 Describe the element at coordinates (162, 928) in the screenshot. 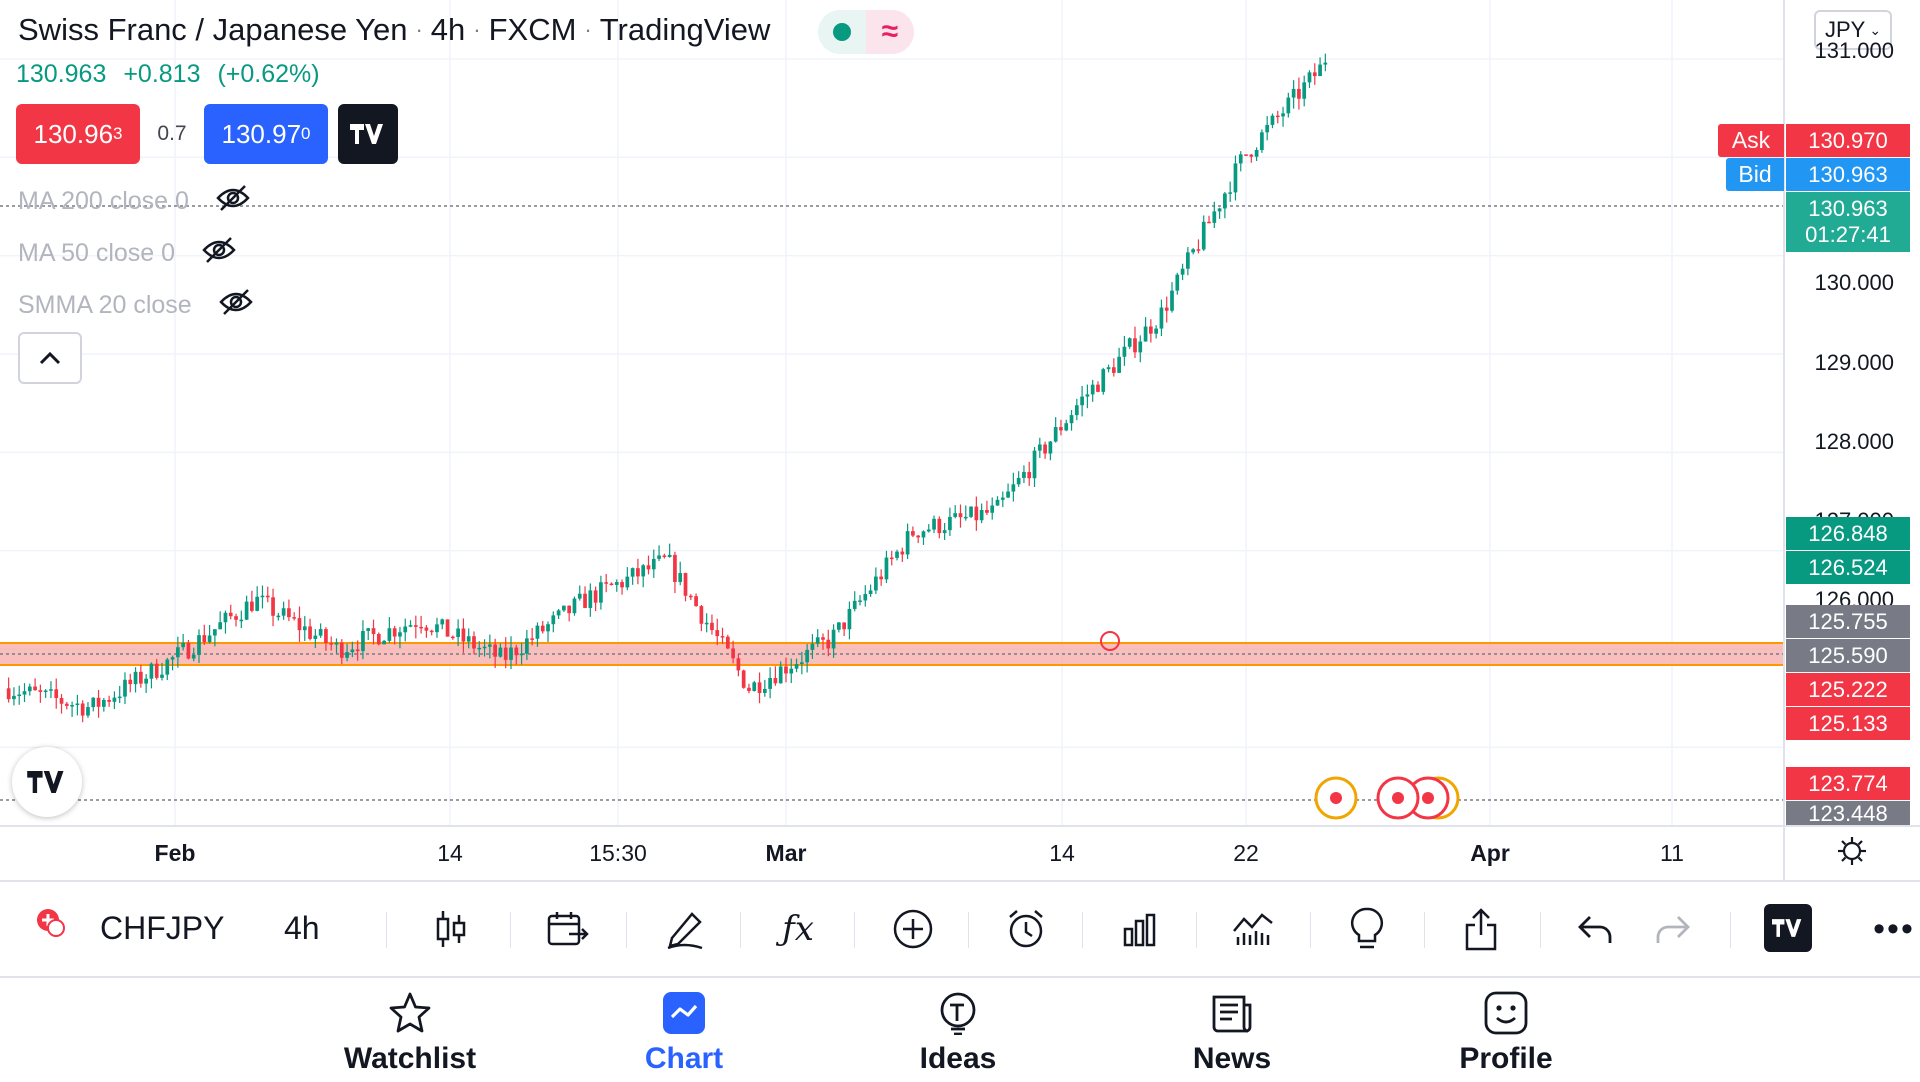

I see `toolbar-symbol: CHFJPY` at that location.